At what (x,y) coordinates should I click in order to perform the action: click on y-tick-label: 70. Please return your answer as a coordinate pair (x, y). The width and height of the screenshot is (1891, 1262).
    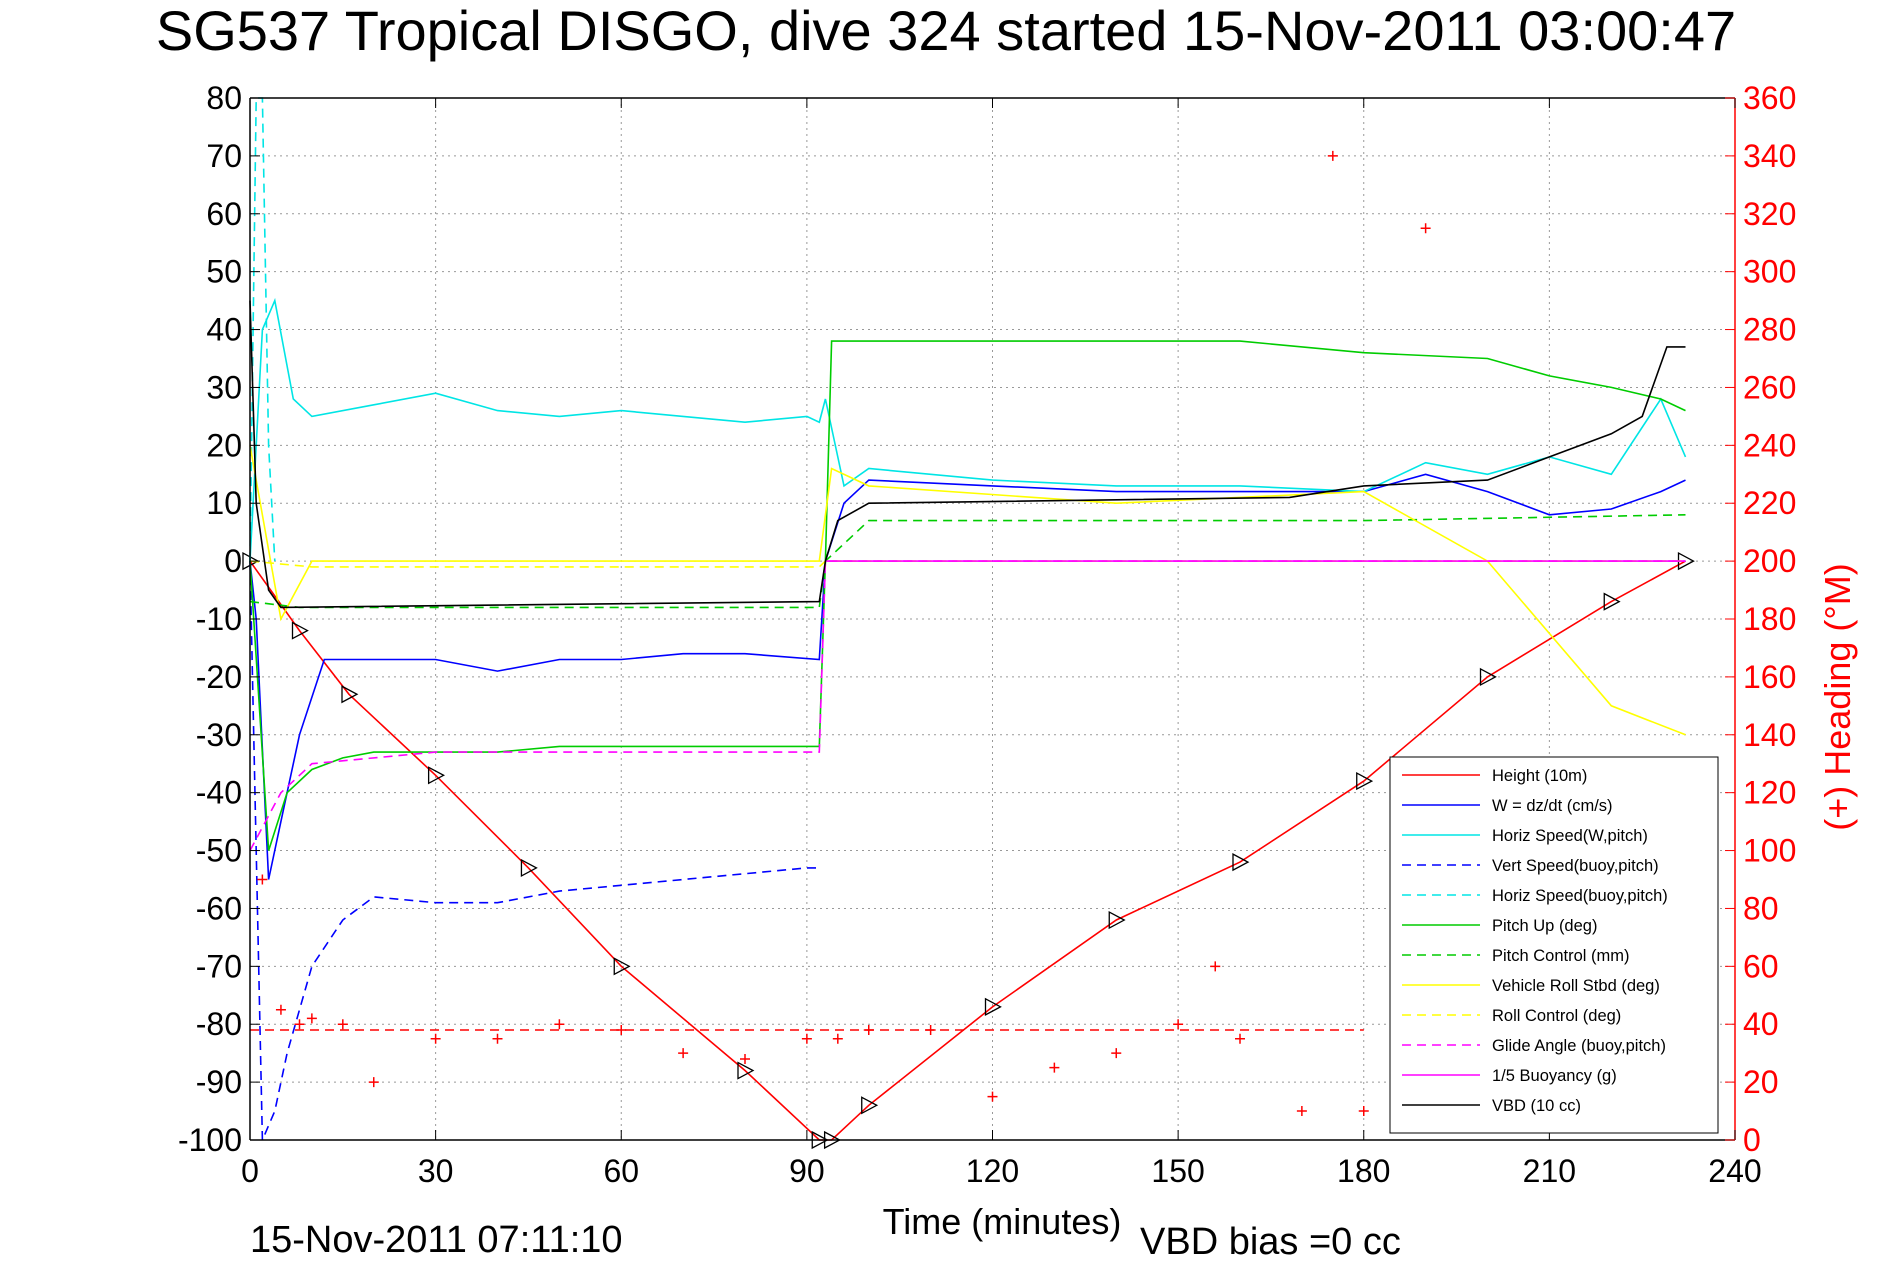
    Looking at the image, I should click on (224, 156).